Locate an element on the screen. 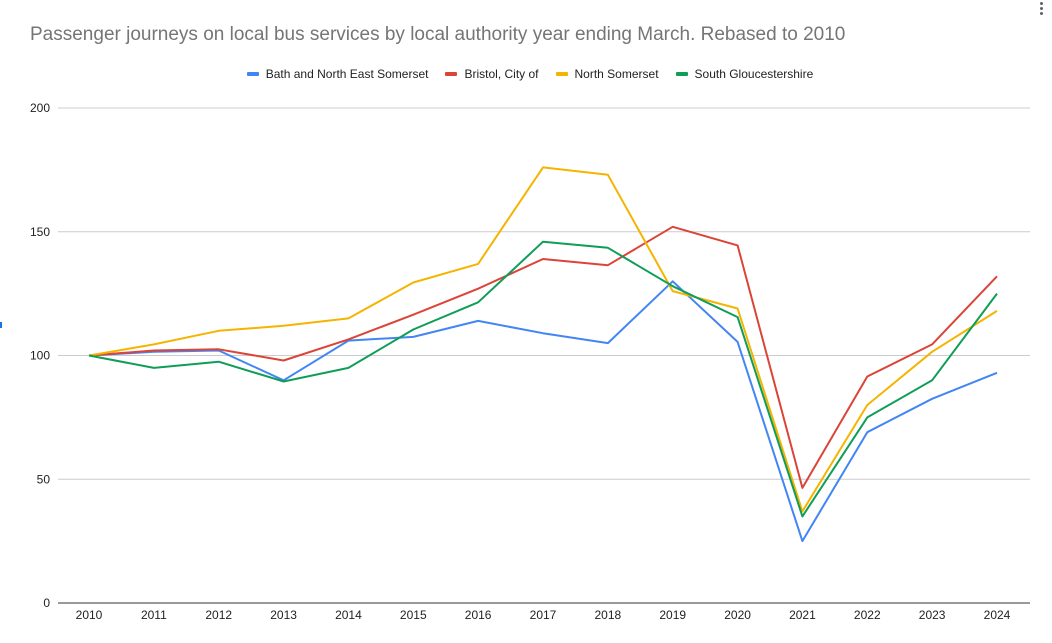 Image resolution: width=1052 pixels, height=643 pixels. x-tick-label: 2021 is located at coordinates (802, 615).